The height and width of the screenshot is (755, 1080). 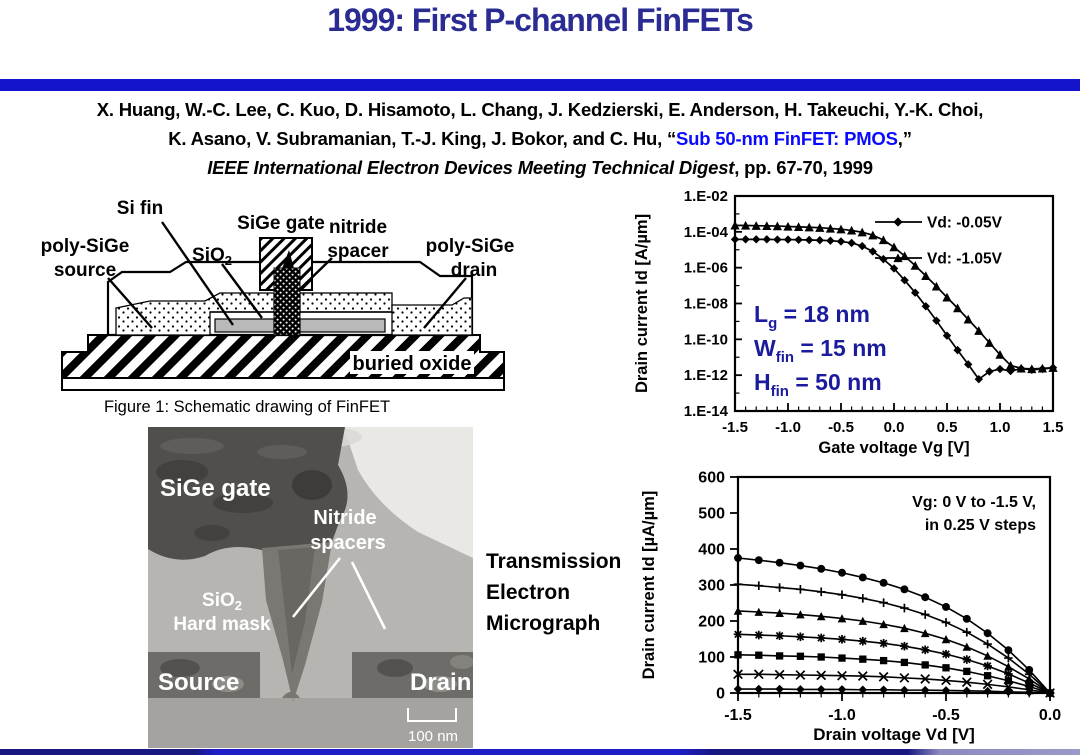 I want to click on tem-annotation-lines, so click(x=374, y=639).